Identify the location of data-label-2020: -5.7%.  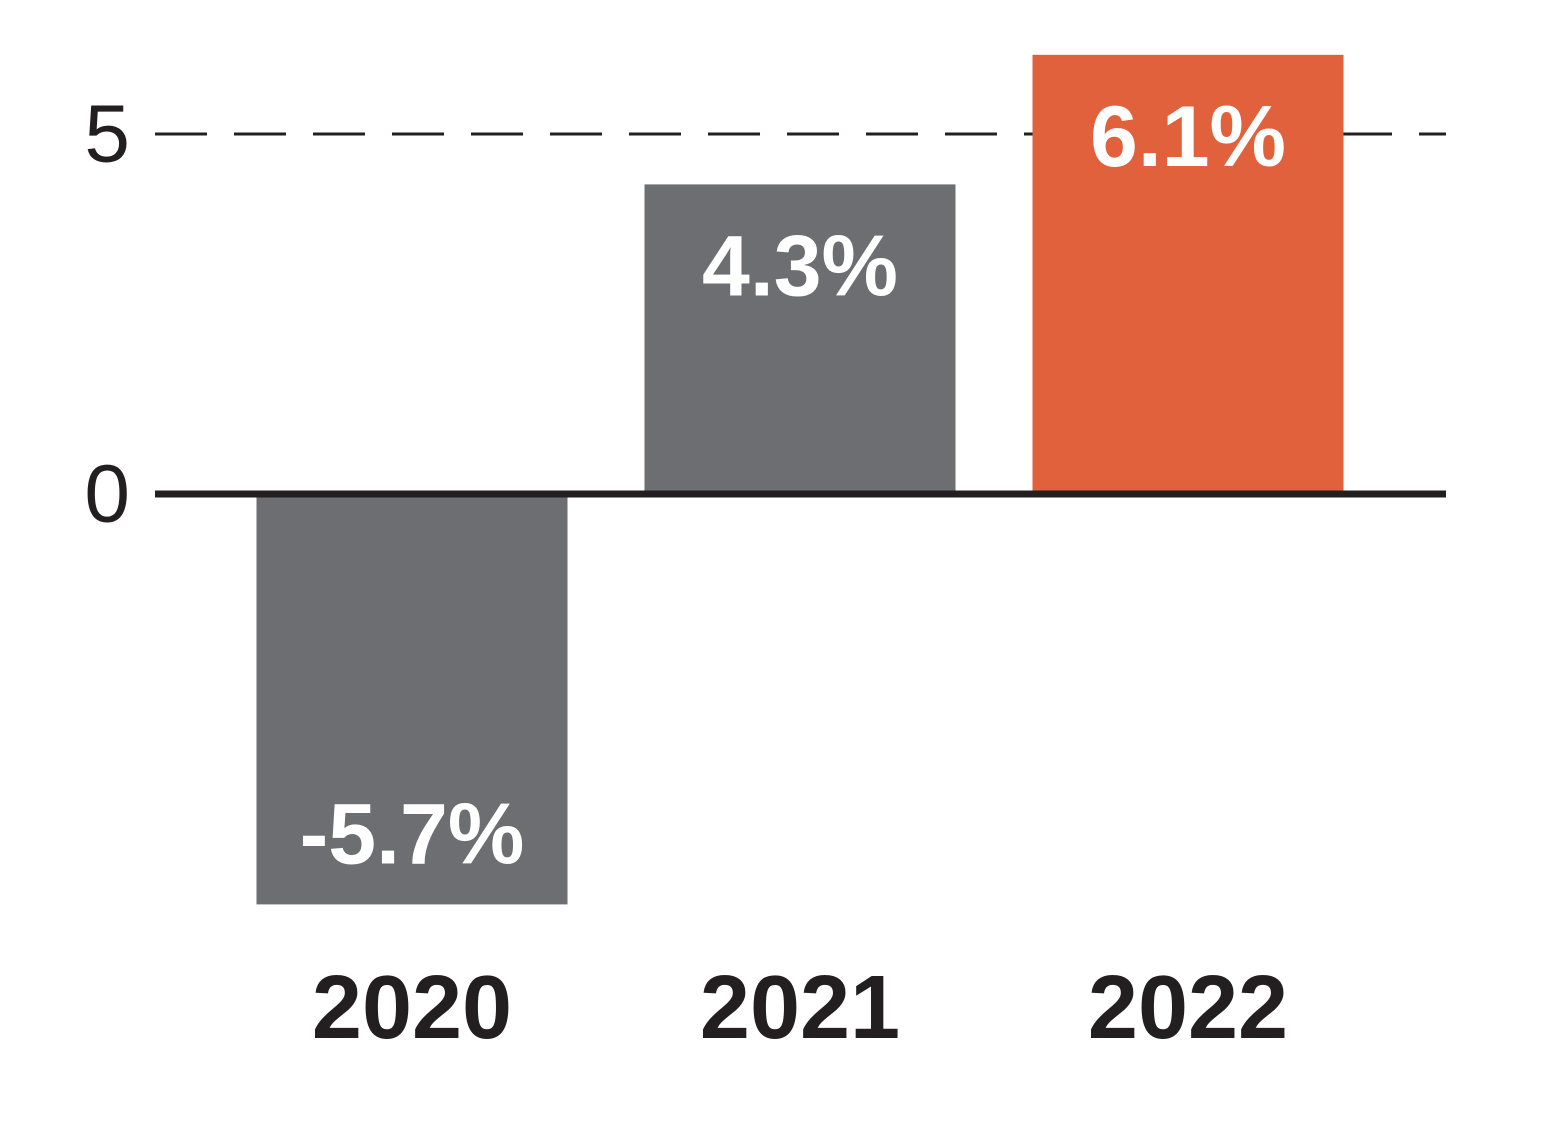
(412, 834).